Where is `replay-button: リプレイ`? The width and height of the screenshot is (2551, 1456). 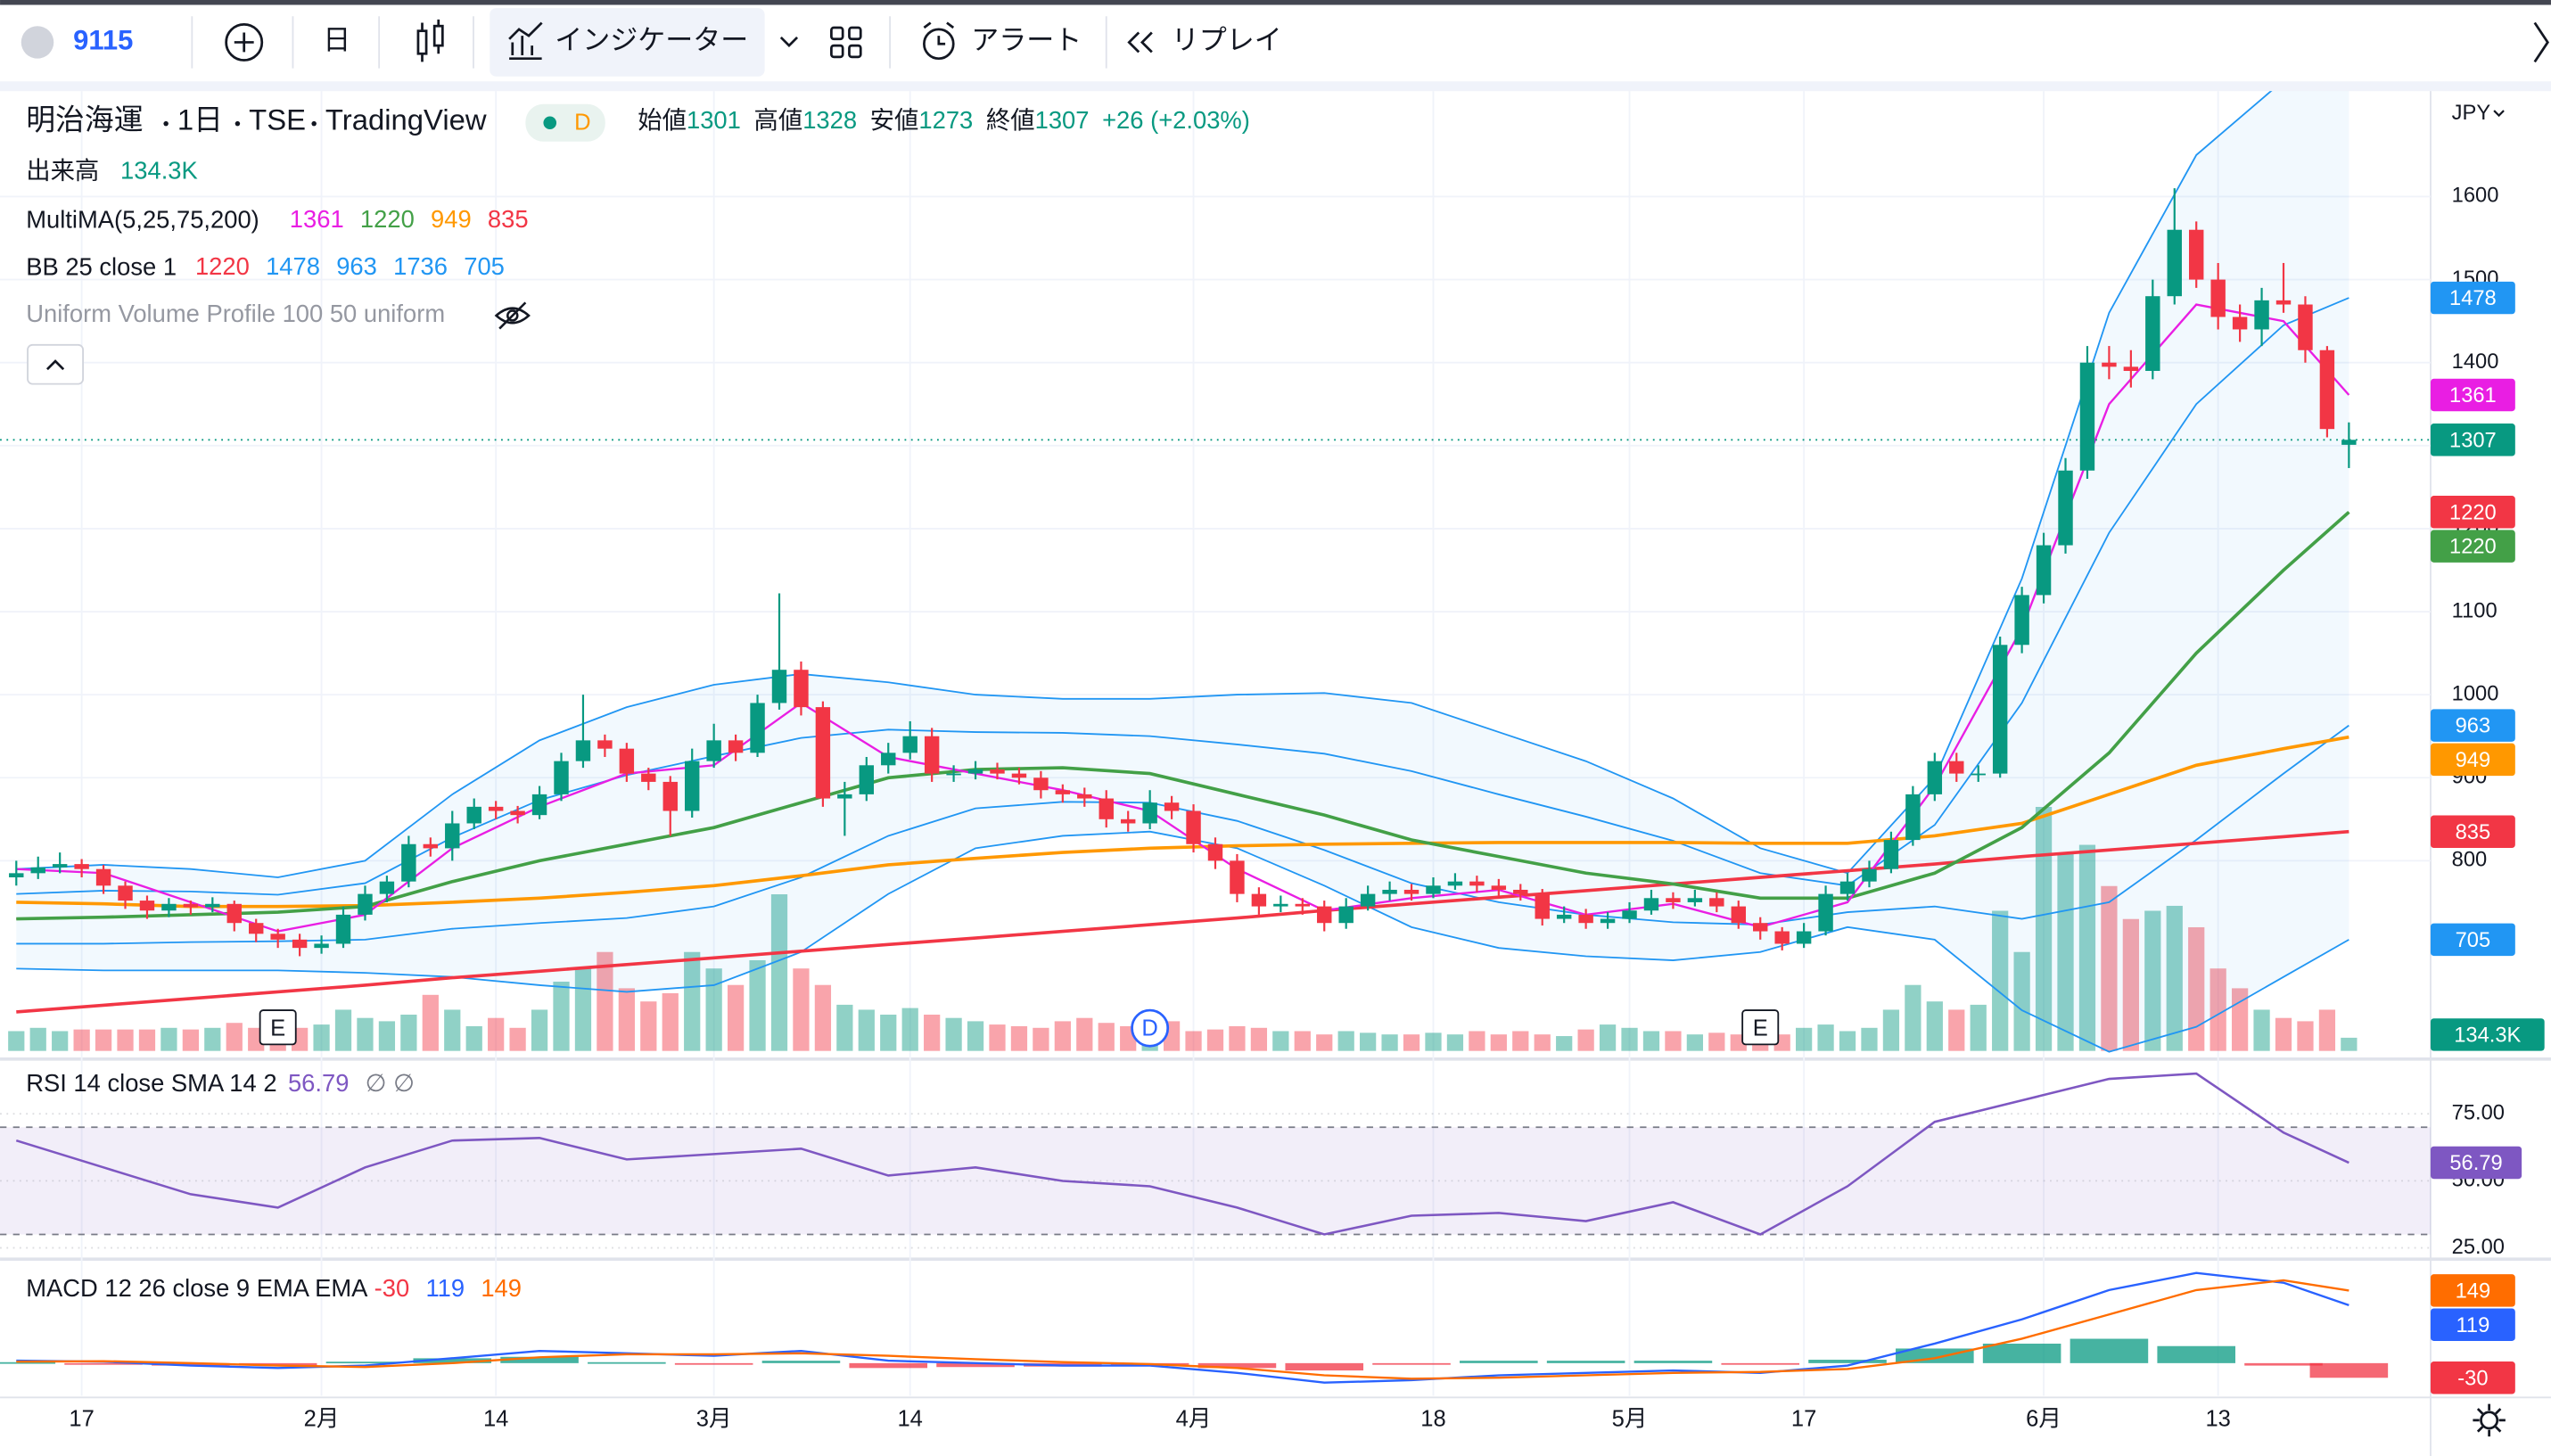
replay-button: リプレイ is located at coordinates (1227, 40).